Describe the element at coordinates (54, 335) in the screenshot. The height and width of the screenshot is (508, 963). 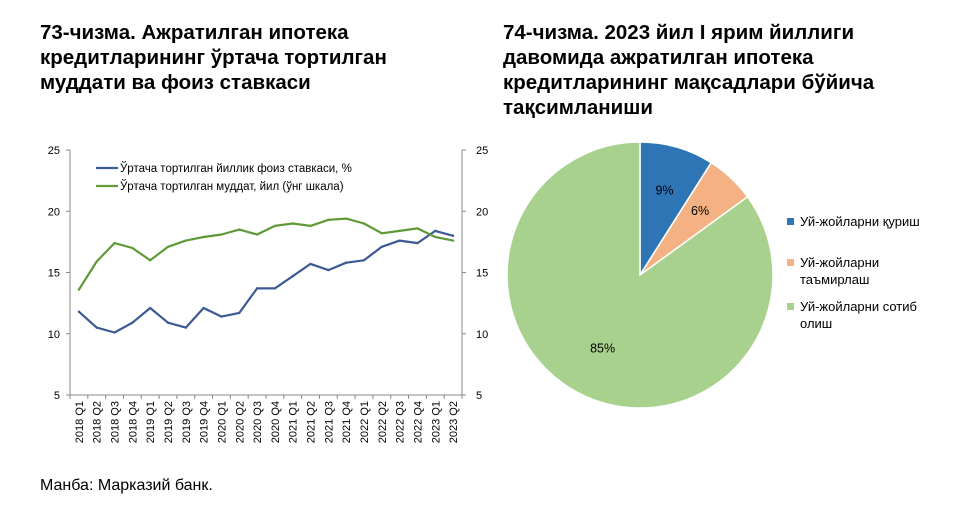
I see `left-tick-label: 10` at that location.